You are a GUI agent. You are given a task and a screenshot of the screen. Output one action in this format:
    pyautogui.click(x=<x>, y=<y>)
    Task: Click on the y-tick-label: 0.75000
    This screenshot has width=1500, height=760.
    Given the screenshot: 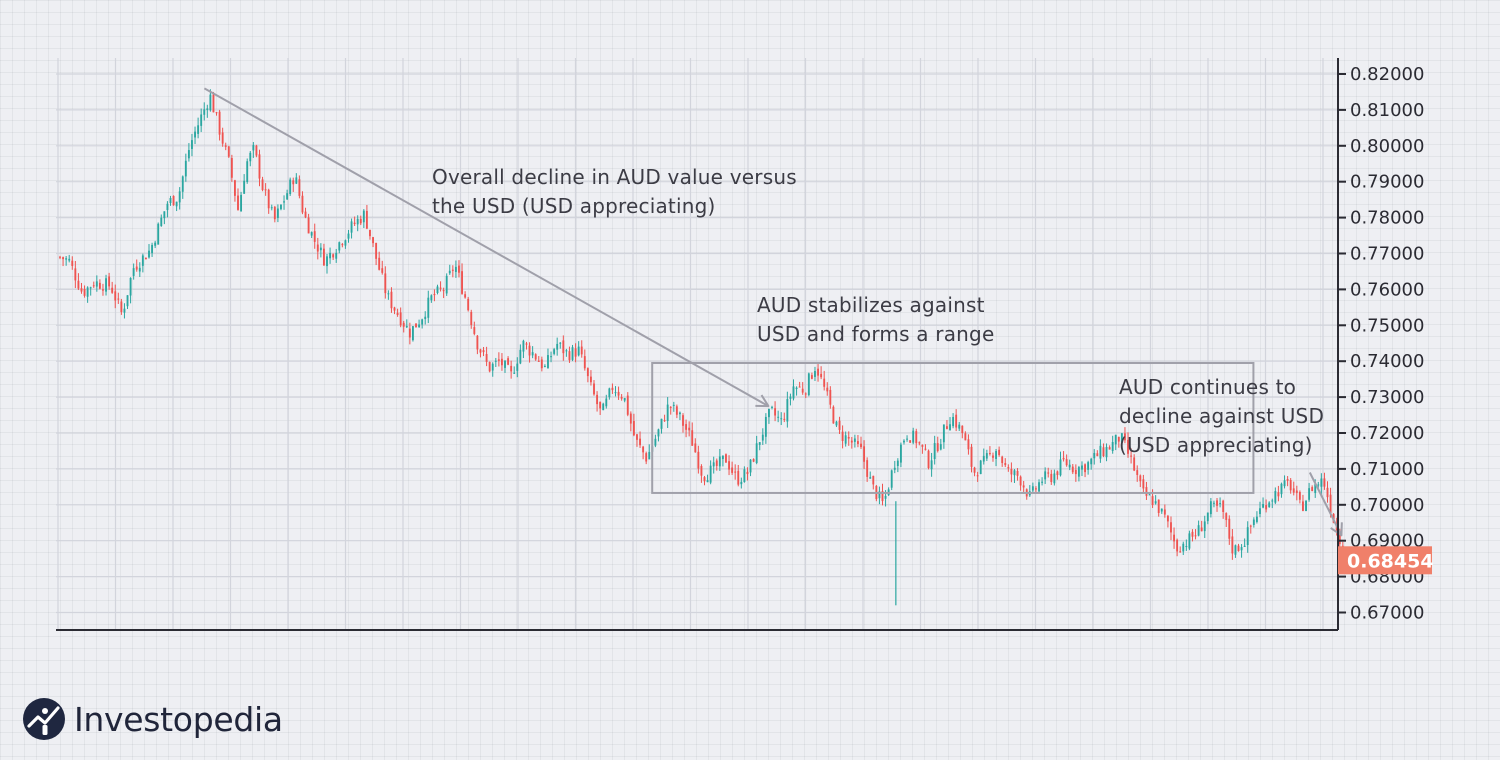 What is the action you would take?
    pyautogui.click(x=1387, y=325)
    